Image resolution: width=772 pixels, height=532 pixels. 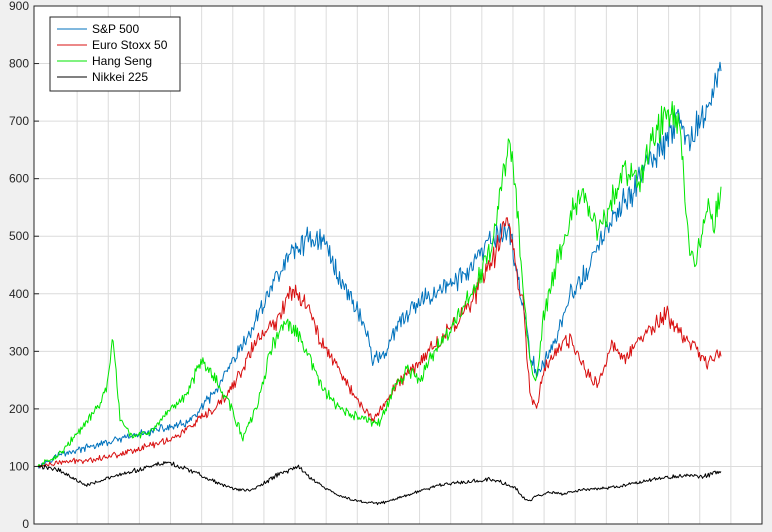 I want to click on y-tick-label: 600, so click(x=19, y=179).